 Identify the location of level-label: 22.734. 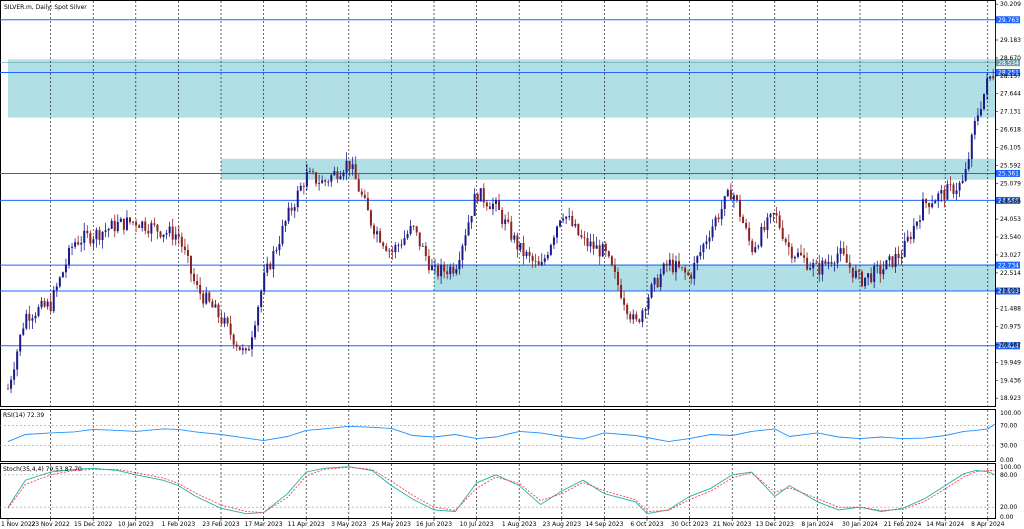
(1008, 265).